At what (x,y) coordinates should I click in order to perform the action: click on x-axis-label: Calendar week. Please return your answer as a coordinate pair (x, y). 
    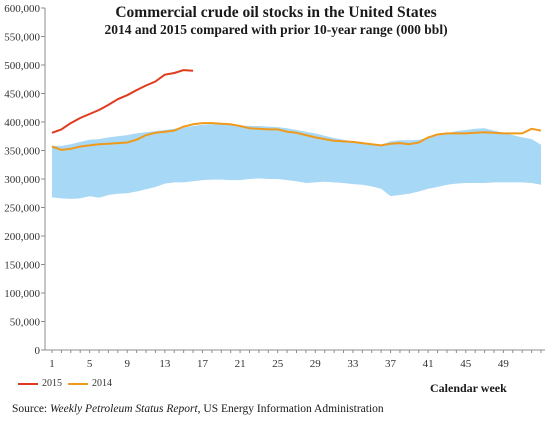
    Looking at the image, I should click on (468, 388).